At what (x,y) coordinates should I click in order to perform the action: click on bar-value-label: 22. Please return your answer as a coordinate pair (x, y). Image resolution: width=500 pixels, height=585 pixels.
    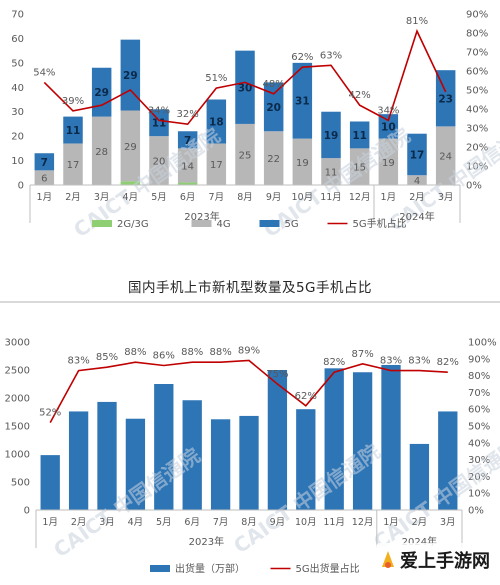
    Looking at the image, I should click on (273, 159).